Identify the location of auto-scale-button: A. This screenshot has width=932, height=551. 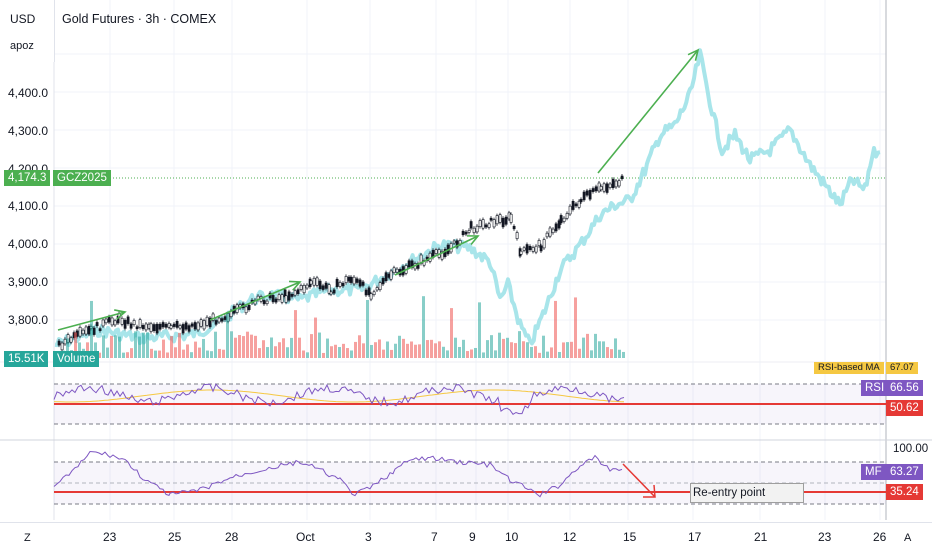
(908, 538).